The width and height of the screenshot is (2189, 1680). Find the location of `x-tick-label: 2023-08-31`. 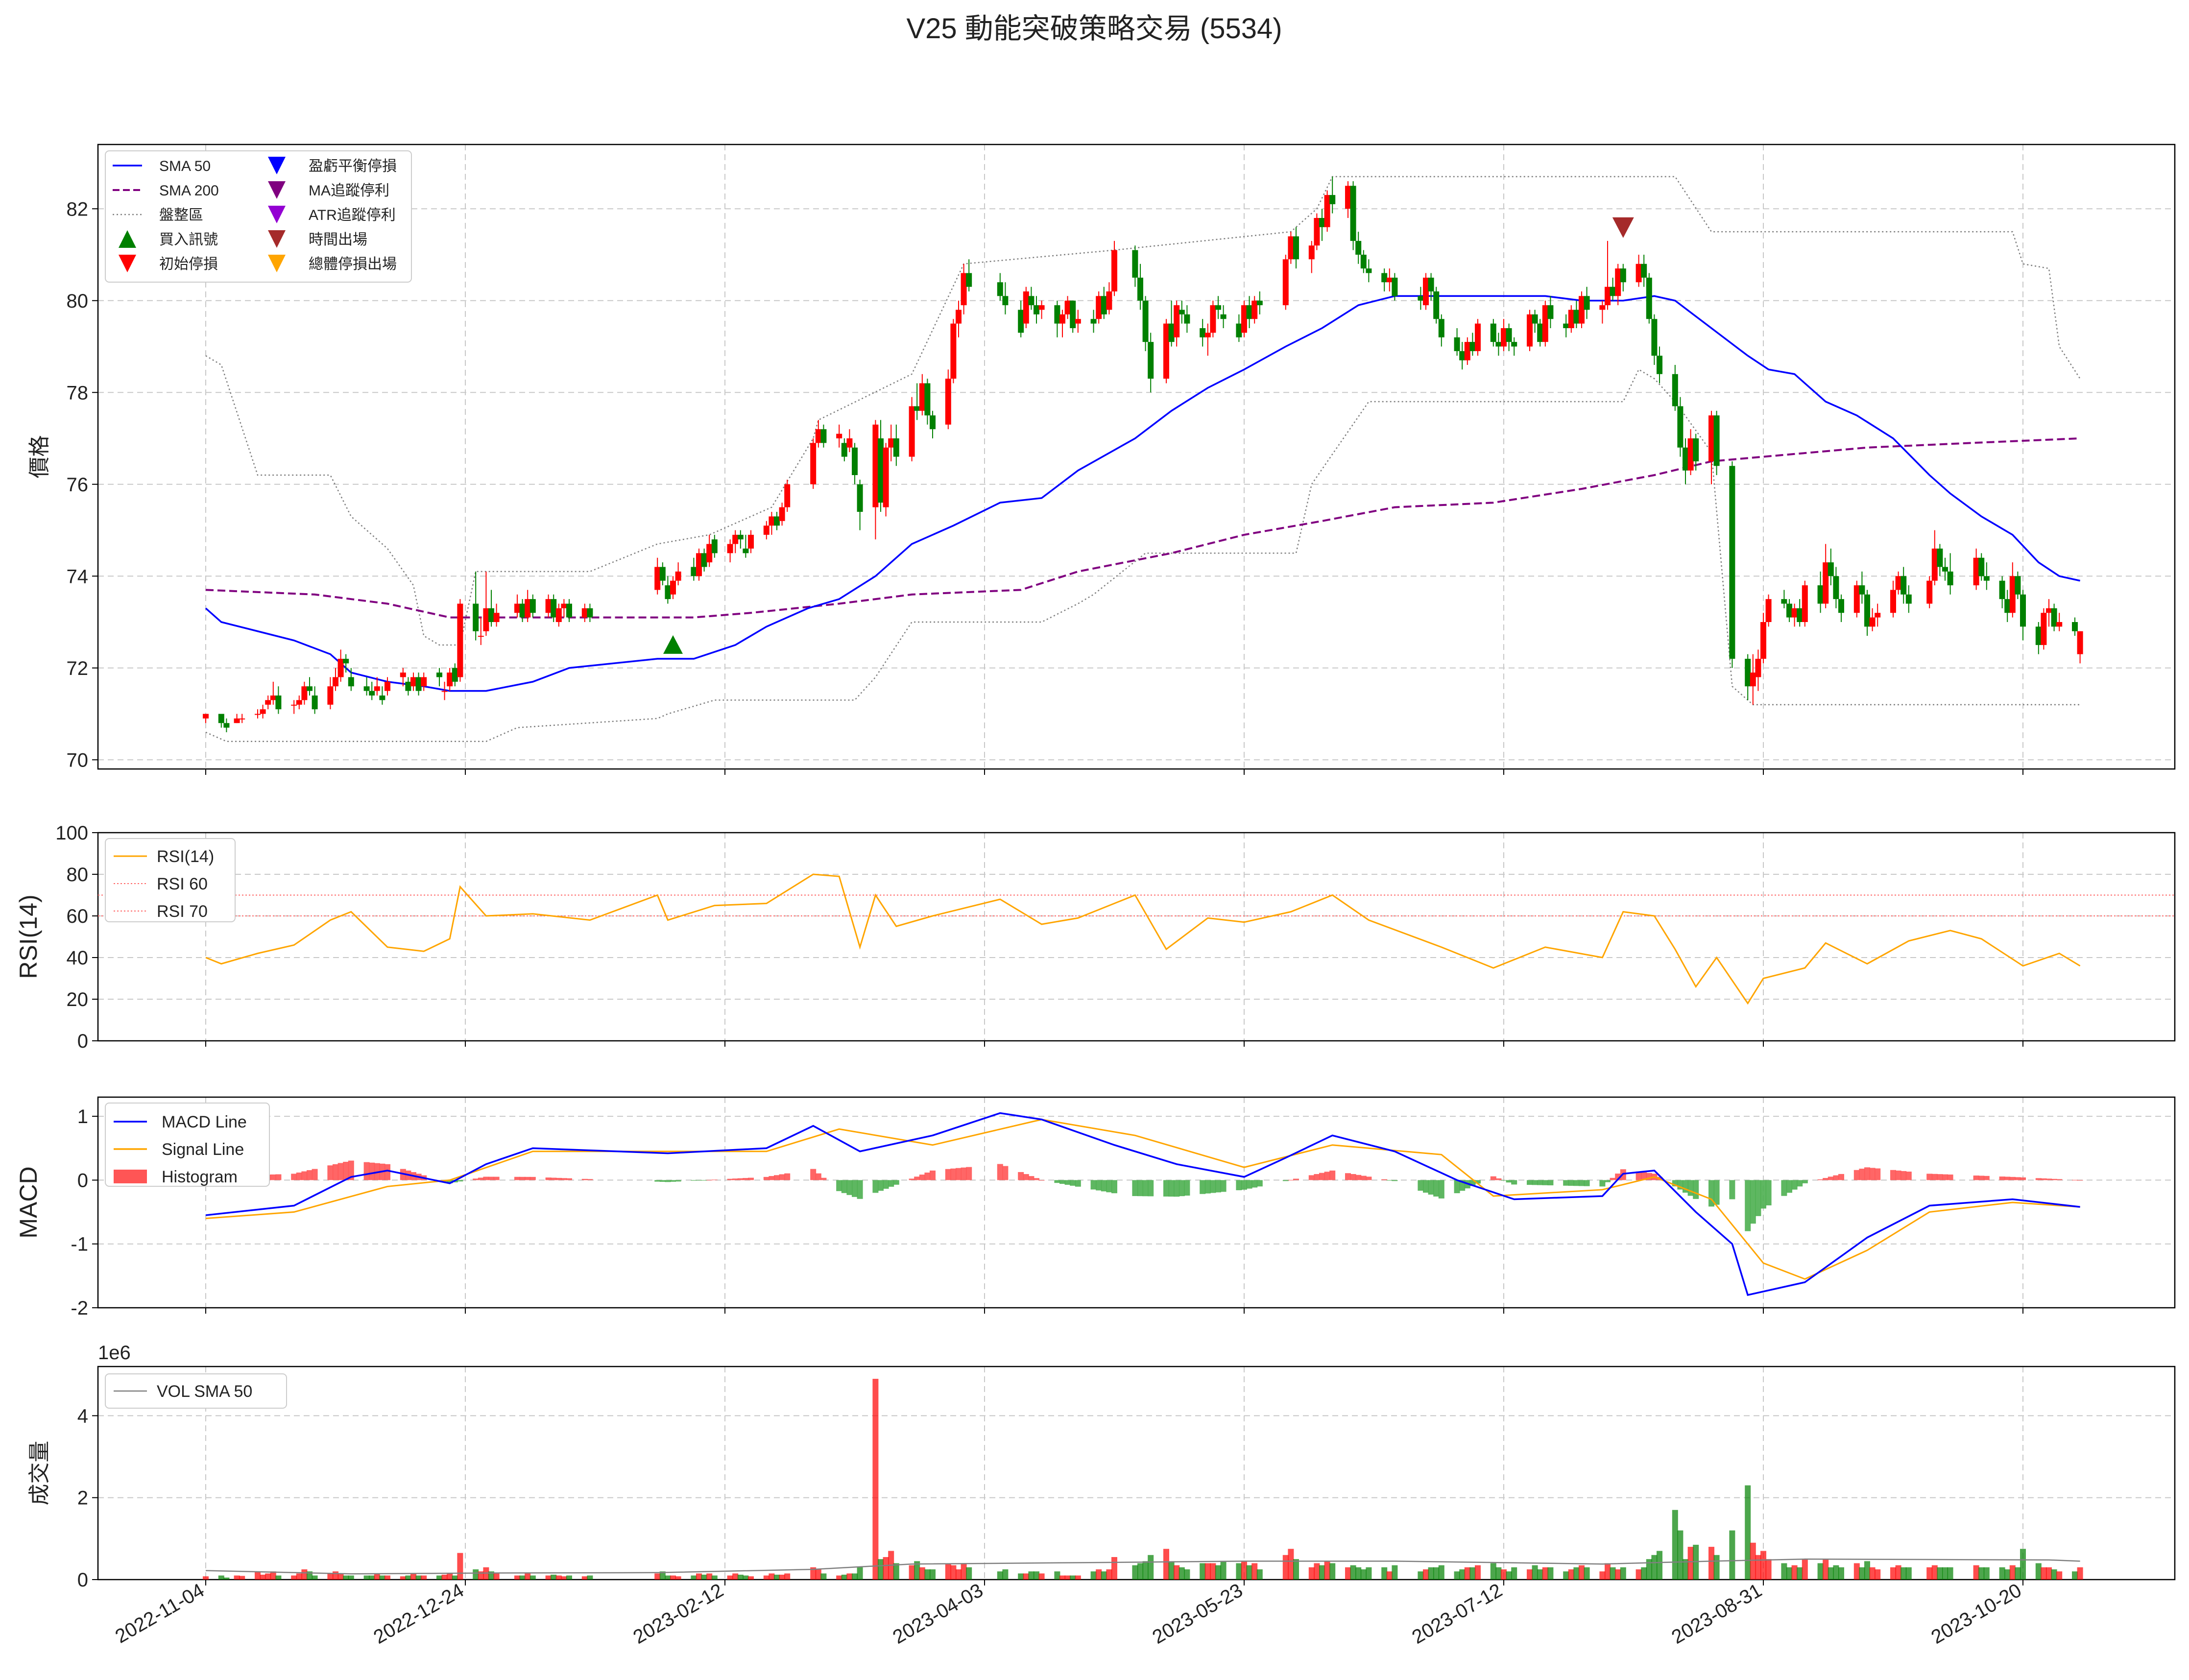

x-tick-label: 2023-08-31 is located at coordinates (1716, 1614).